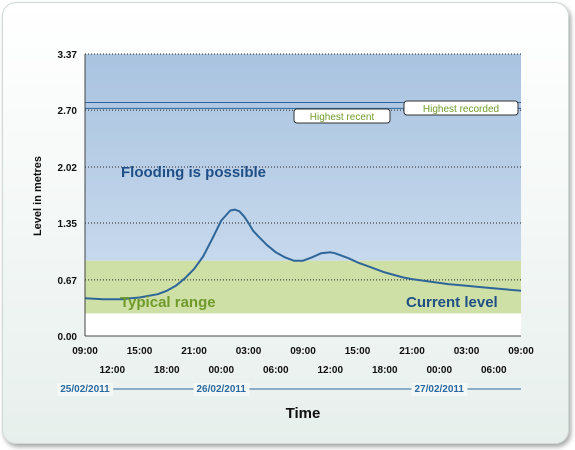  What do you see at coordinates (193, 172) in the screenshot?
I see `flooding-label: Flooding is possible` at bounding box center [193, 172].